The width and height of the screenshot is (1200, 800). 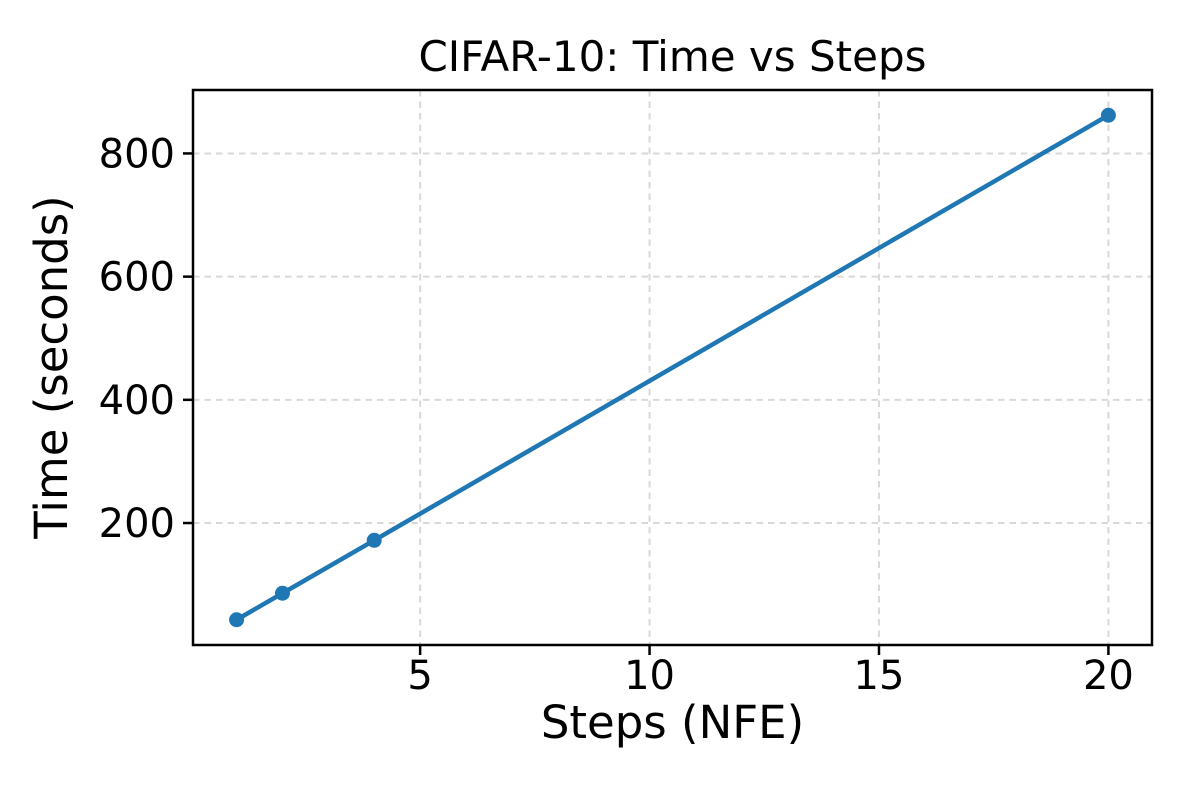 I want to click on x-tick-label: 15, so click(x=879, y=676).